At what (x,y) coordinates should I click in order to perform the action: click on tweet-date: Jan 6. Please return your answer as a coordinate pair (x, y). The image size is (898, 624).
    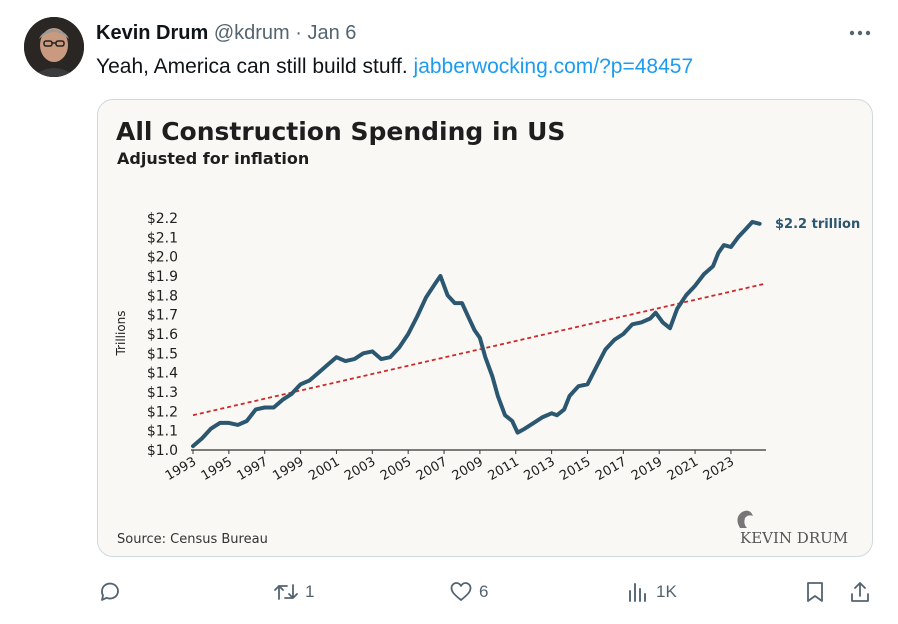
    Looking at the image, I should click on (332, 33).